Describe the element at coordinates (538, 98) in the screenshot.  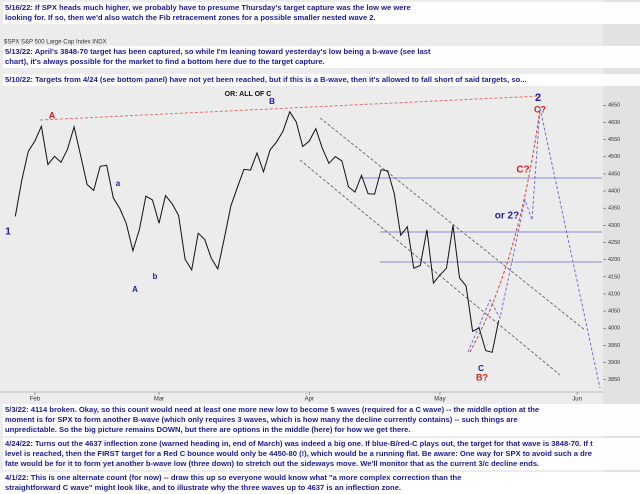
I see `annotation: 2` at that location.